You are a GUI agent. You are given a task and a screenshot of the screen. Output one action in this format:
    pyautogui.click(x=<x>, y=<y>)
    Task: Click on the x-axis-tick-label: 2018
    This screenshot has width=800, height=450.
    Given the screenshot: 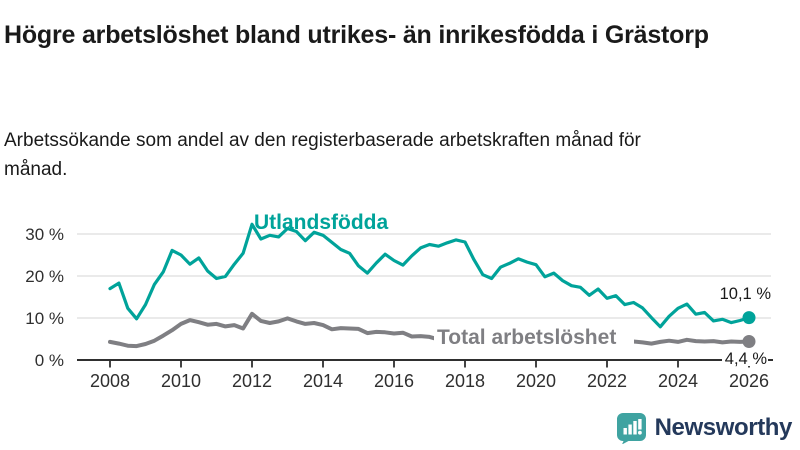 What is the action you would take?
    pyautogui.click(x=465, y=381)
    